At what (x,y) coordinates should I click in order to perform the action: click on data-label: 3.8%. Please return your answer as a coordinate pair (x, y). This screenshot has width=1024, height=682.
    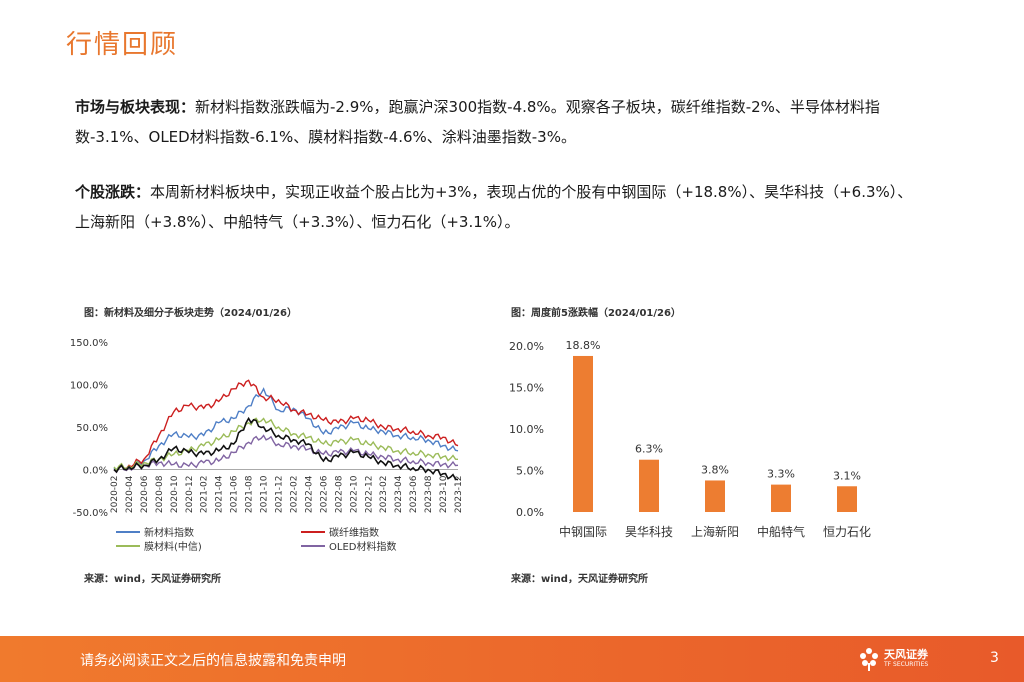
    Looking at the image, I should click on (715, 469).